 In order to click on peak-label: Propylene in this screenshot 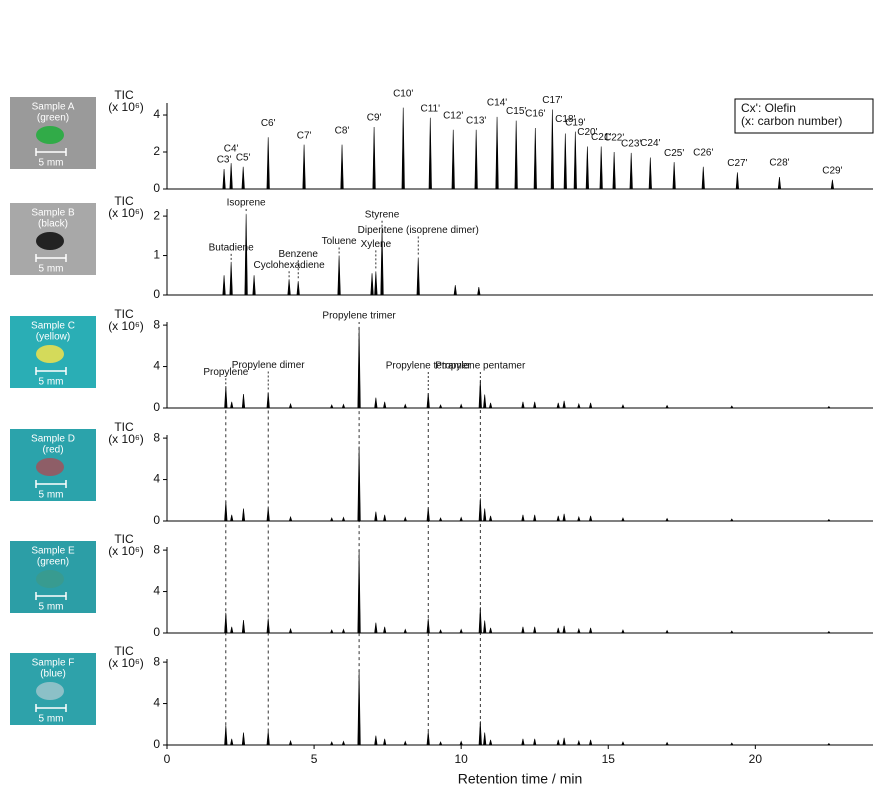, I will do `click(225, 372)`.